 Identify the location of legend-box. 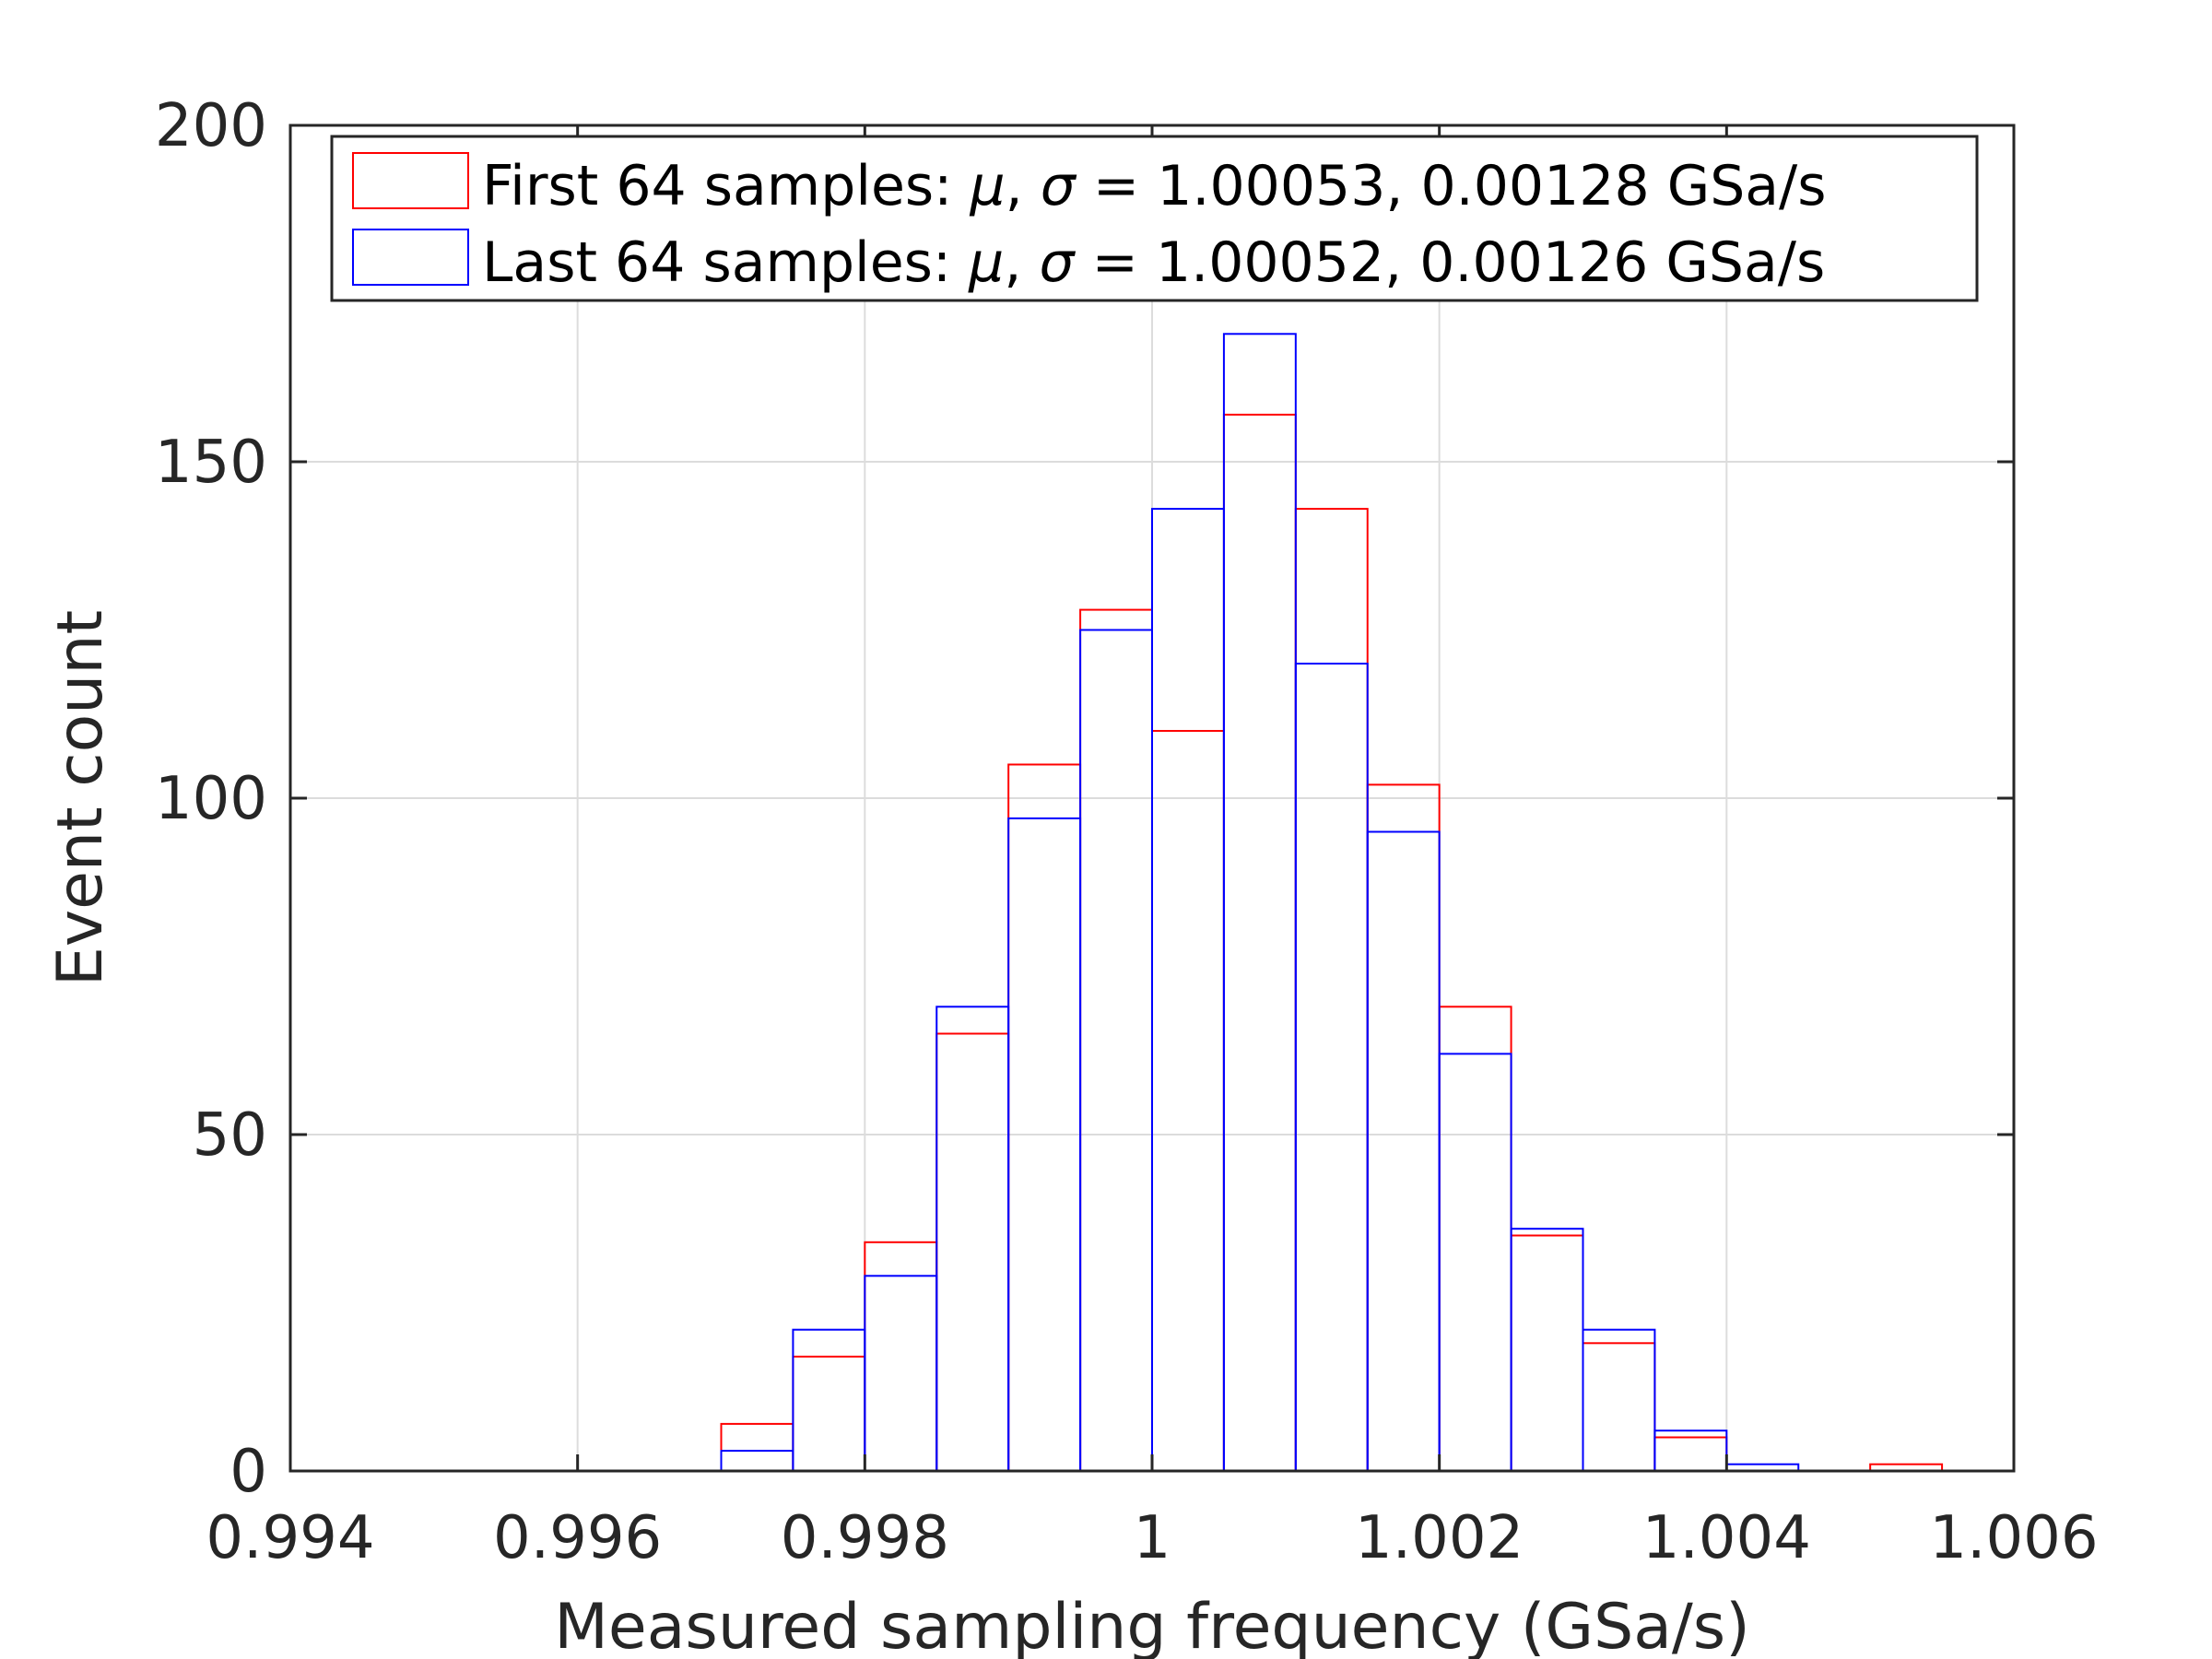
(1154, 218).